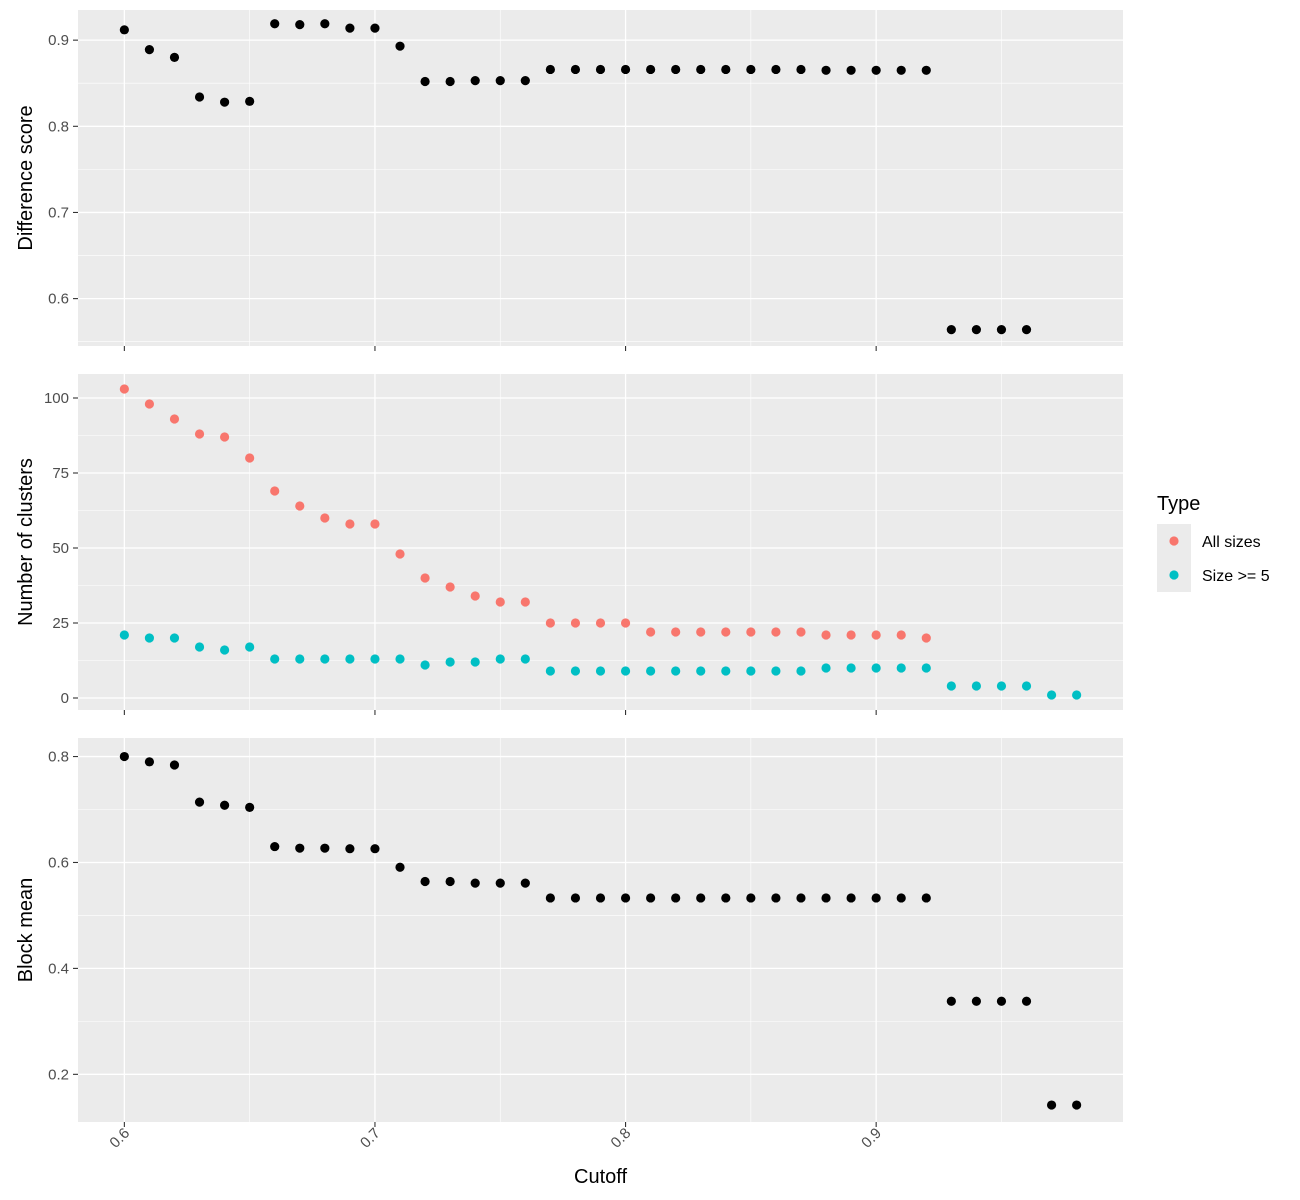 This screenshot has height=1200, width=1300. Describe the element at coordinates (58, 968) in the screenshot. I see `y-tick-label: 0.4` at that location.